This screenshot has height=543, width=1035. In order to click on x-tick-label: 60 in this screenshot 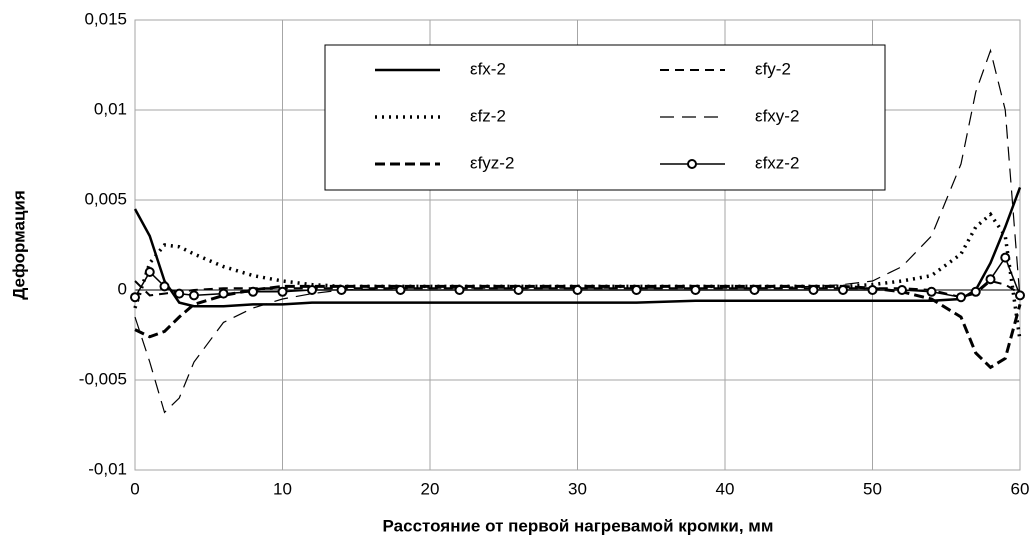, I will do `click(1020, 488)`.